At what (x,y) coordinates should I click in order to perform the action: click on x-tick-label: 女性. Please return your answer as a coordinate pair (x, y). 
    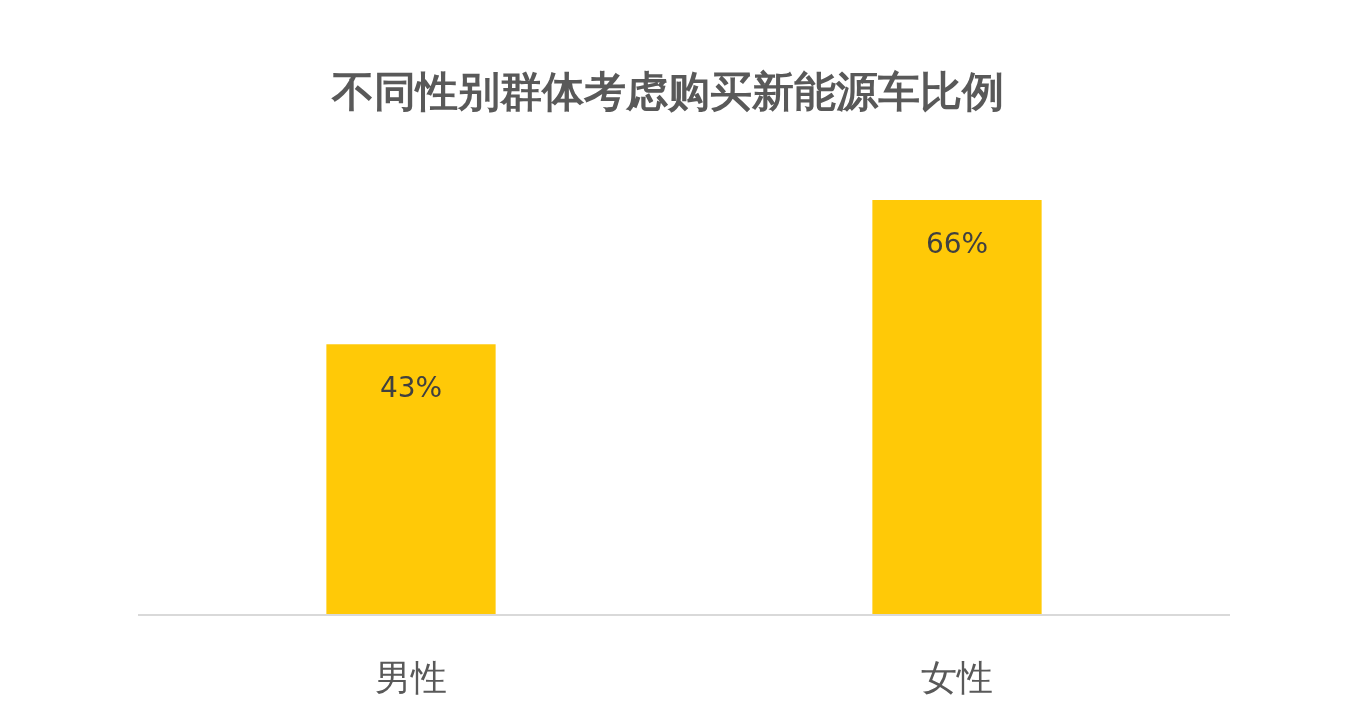
    Looking at the image, I should click on (957, 677).